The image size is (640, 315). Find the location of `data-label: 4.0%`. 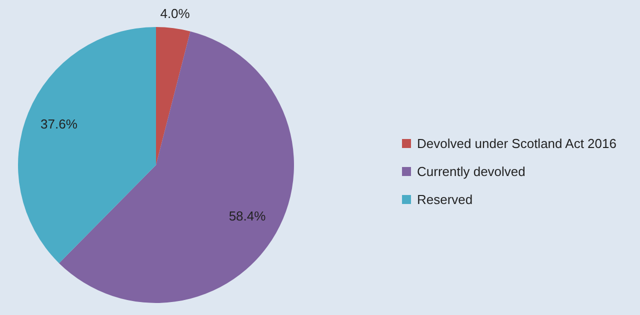

data-label: 4.0% is located at coordinates (175, 13).